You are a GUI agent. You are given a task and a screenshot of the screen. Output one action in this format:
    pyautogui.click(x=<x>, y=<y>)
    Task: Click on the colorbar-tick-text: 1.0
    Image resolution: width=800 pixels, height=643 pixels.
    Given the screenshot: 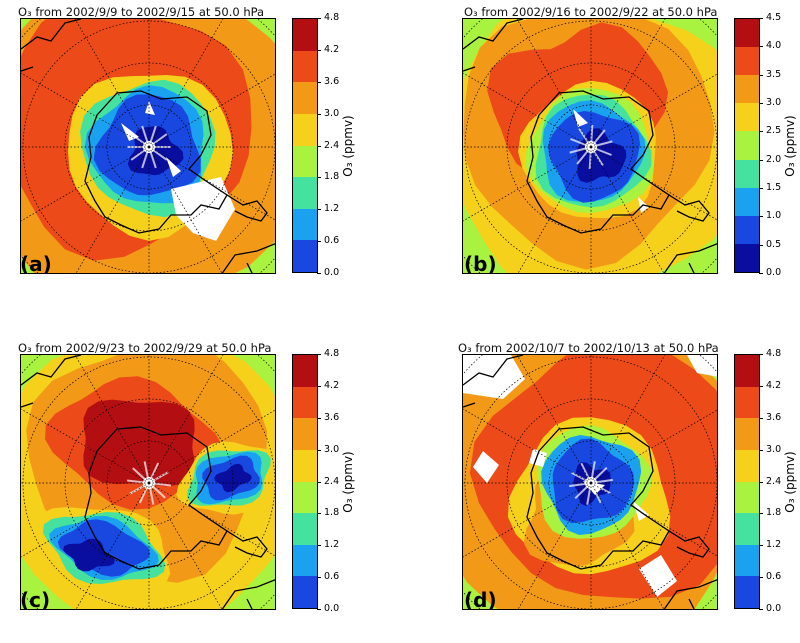 What is the action you would take?
    pyautogui.click(x=774, y=216)
    